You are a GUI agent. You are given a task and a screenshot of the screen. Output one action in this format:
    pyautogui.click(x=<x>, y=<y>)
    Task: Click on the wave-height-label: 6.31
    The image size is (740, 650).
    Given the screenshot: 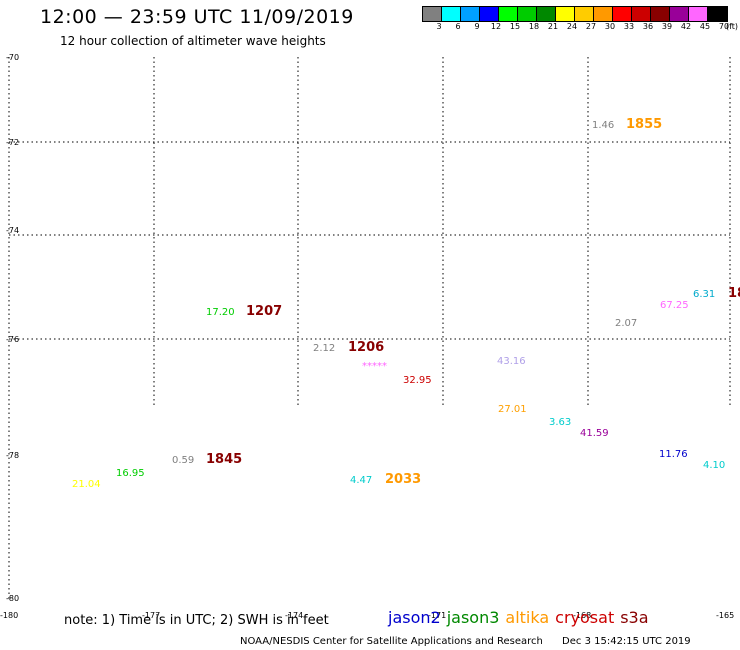 What is the action you would take?
    pyautogui.click(x=704, y=294)
    